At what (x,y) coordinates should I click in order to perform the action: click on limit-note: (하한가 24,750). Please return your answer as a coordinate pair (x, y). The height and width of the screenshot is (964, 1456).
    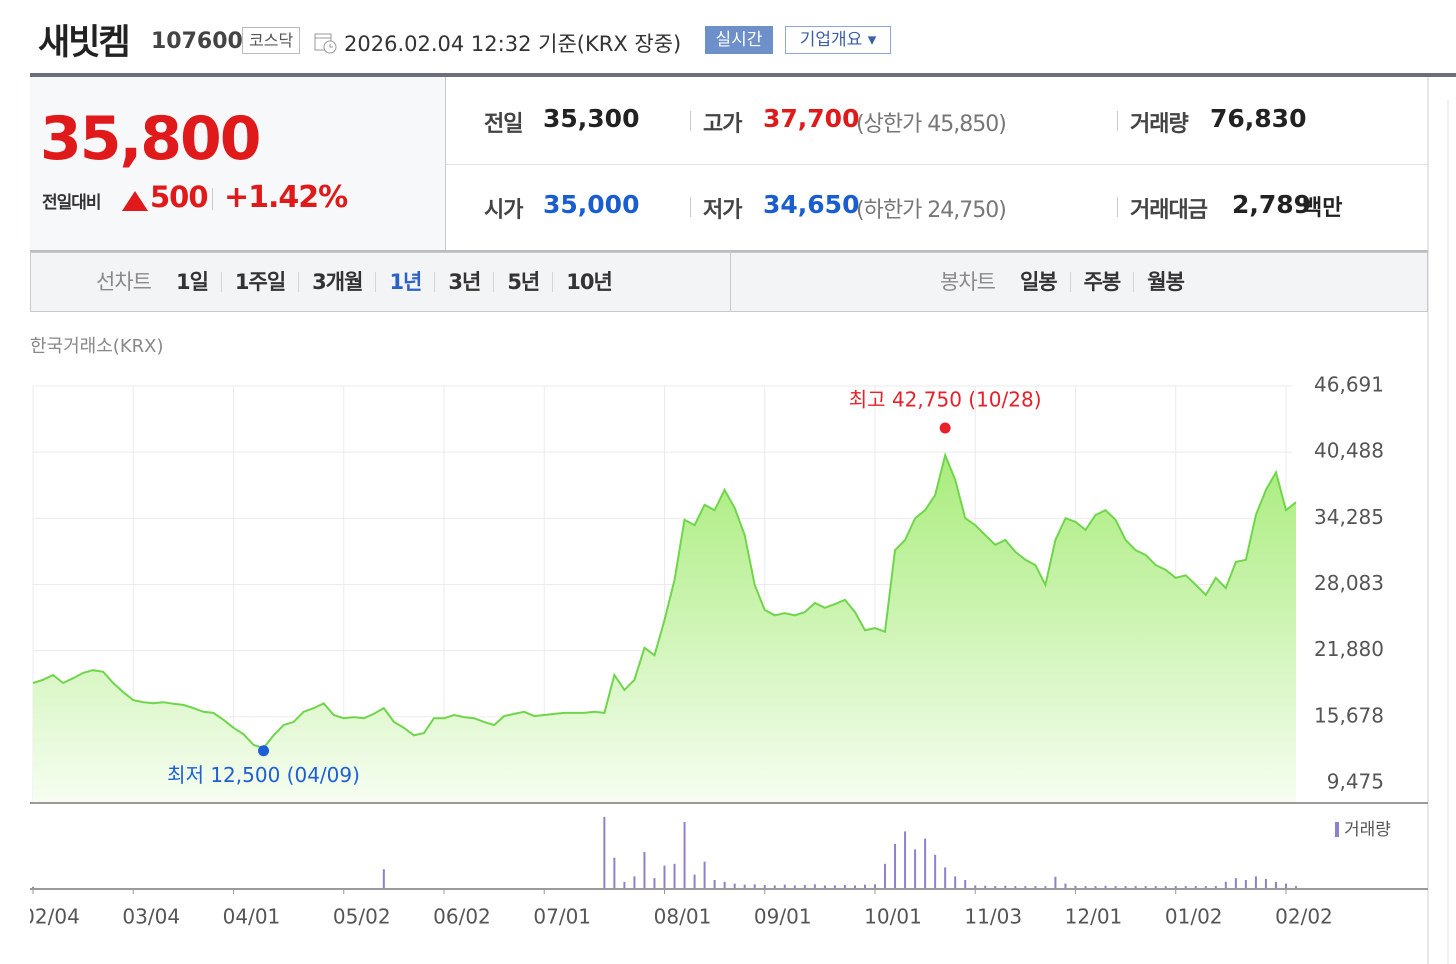
    Looking at the image, I should click on (931, 210).